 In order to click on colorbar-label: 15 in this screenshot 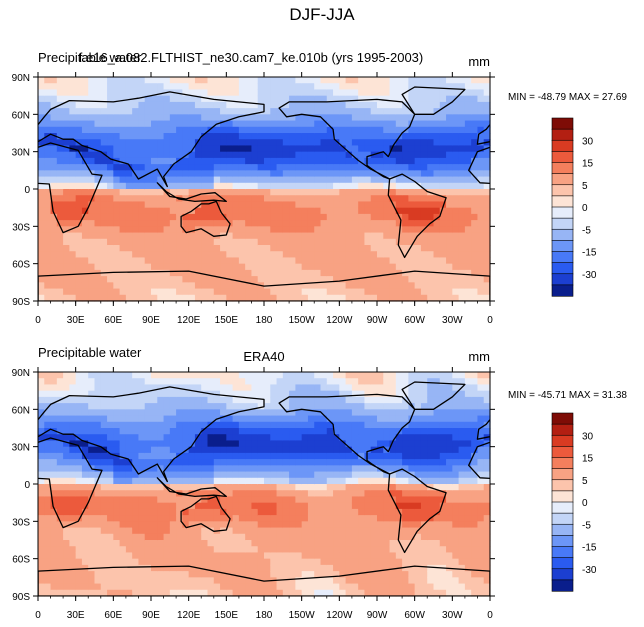, I will do `click(588, 164)`.